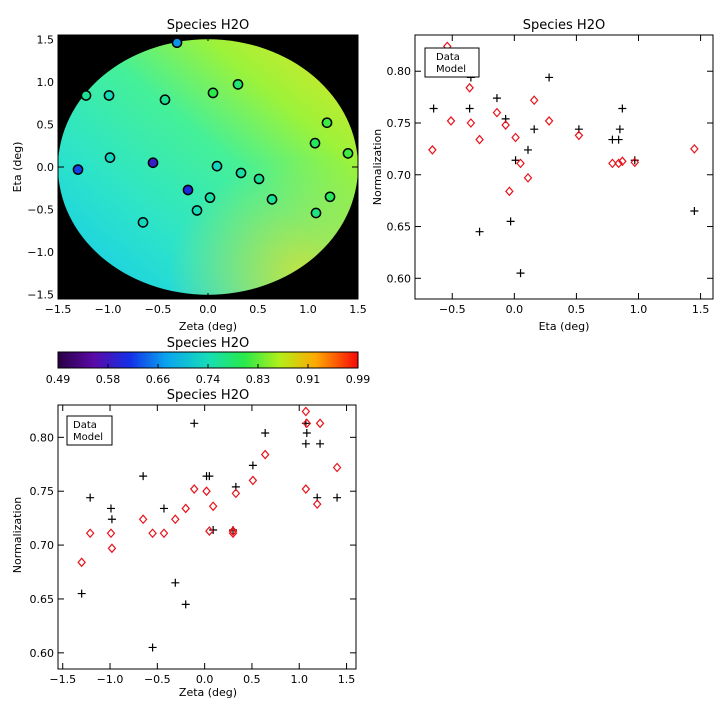  I want to click on map-xtick-label: −1.5, so click(58, 309).